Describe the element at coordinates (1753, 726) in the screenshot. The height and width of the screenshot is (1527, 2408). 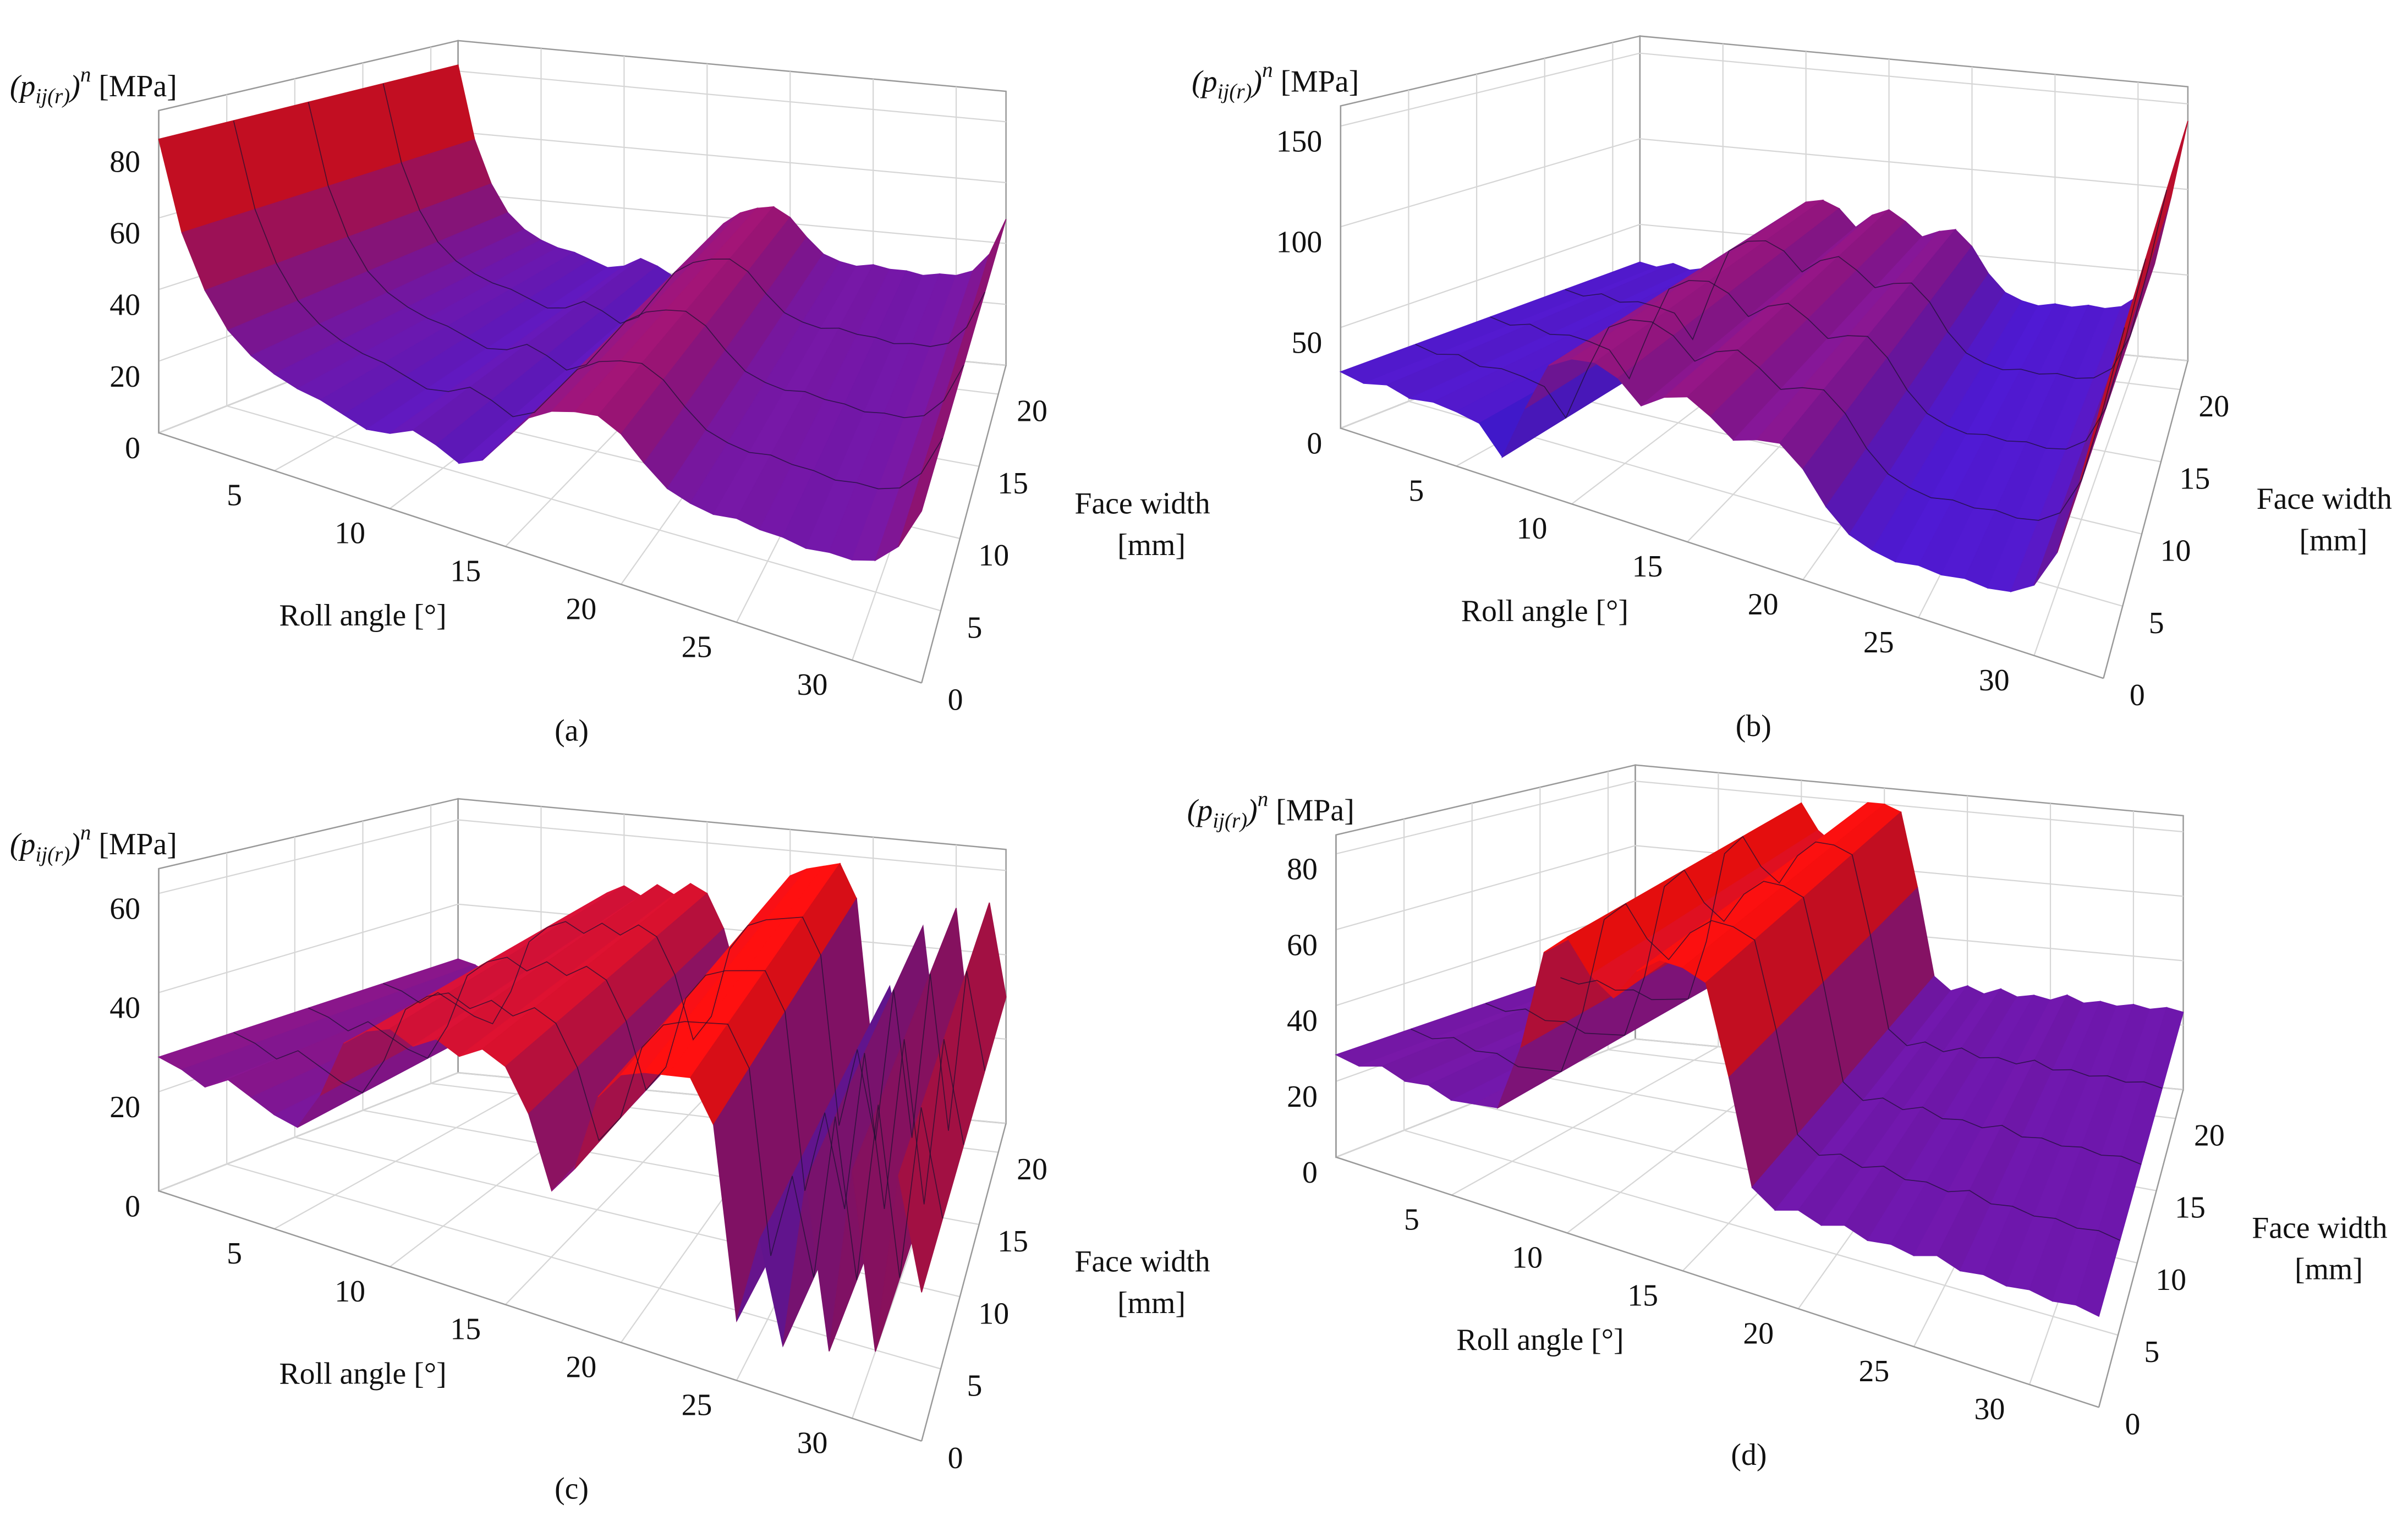
I see `panel-label: (b)` at that location.